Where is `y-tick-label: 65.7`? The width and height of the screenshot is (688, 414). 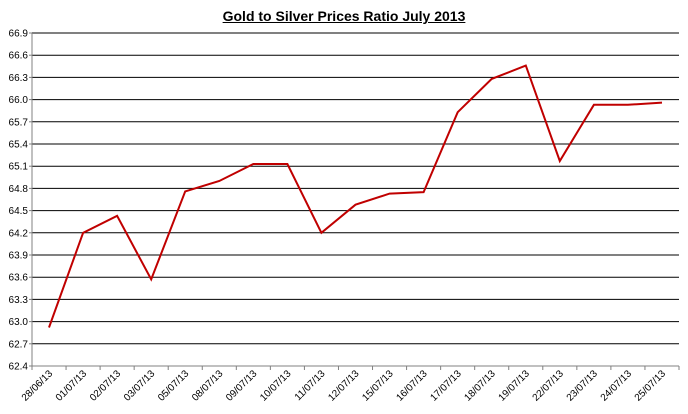 y-tick-label: 65.7 is located at coordinates (19, 122).